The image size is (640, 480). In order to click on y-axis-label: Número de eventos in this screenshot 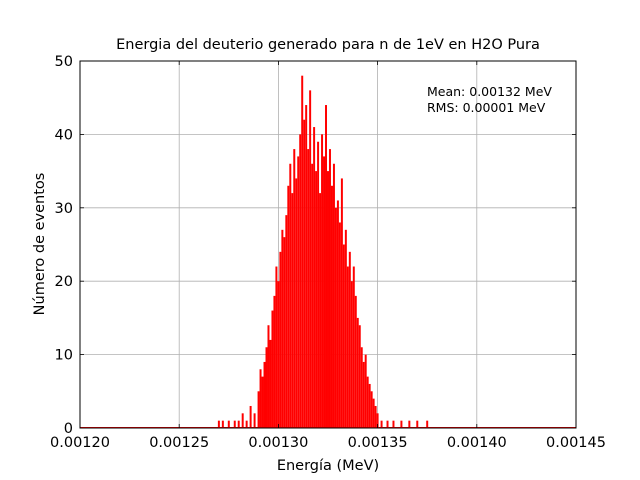, I will do `click(40, 244)`.